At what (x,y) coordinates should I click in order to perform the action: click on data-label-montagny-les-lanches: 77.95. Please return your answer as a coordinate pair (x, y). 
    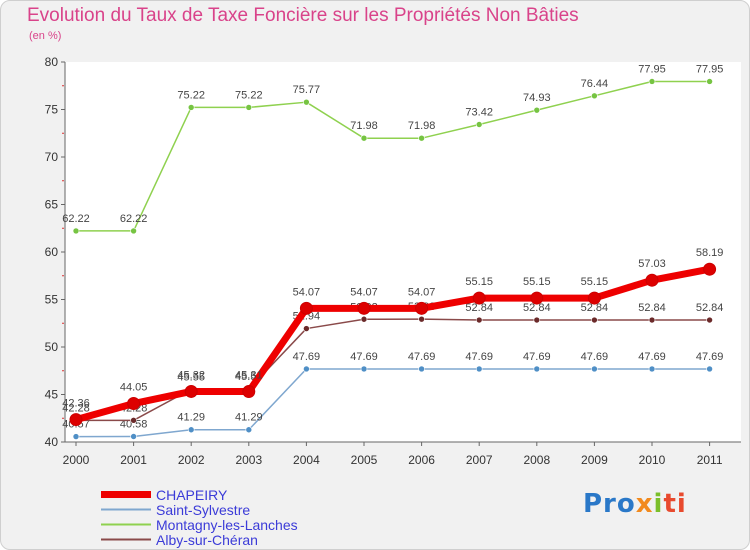
    Looking at the image, I should click on (710, 69).